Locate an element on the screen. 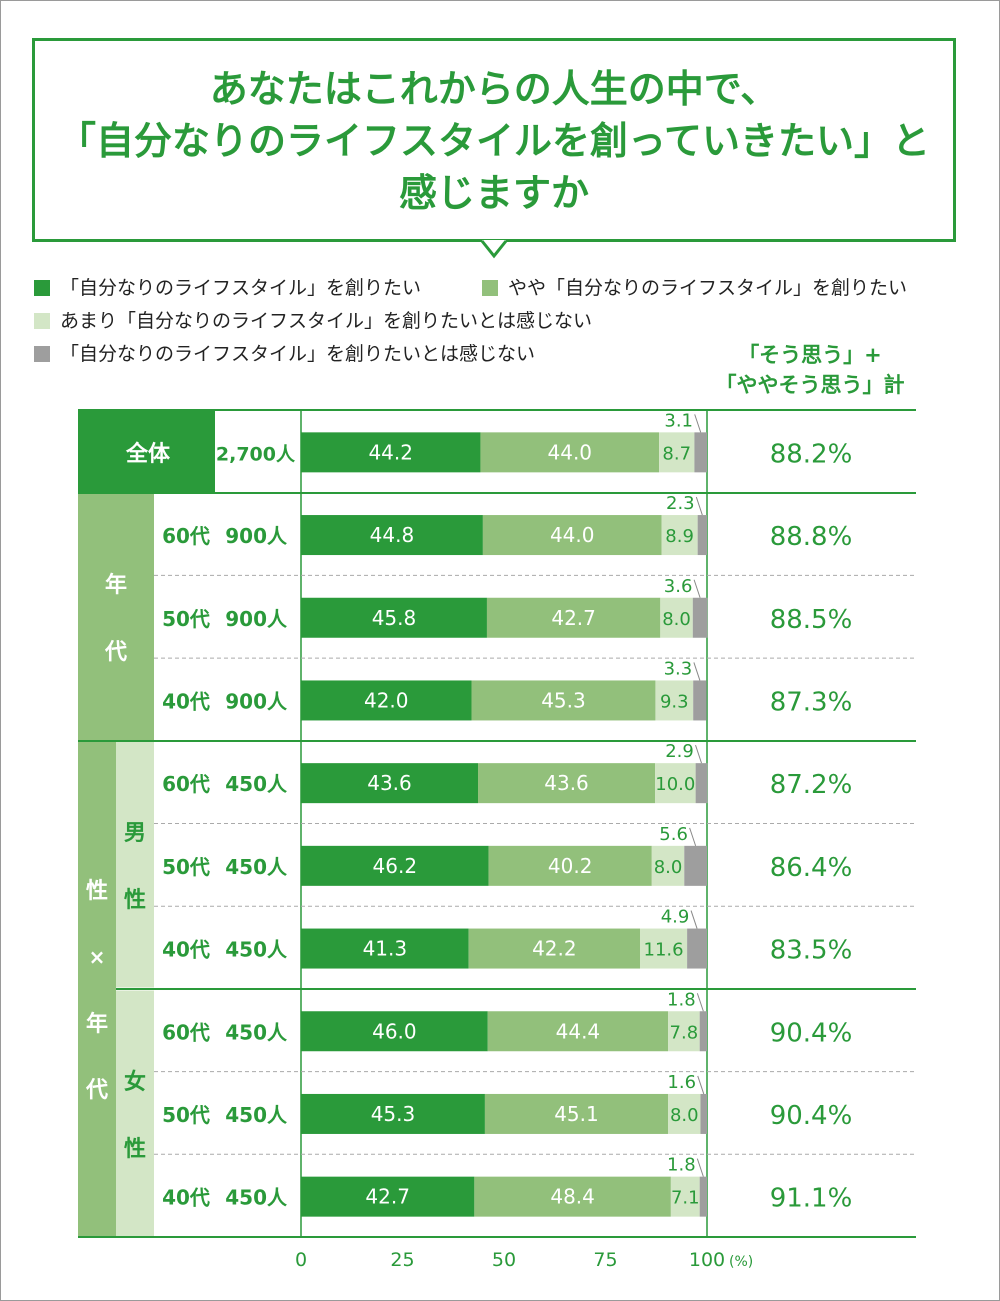 This screenshot has height=1301, width=1000. bar-value-label: 7.8 is located at coordinates (684, 1032).